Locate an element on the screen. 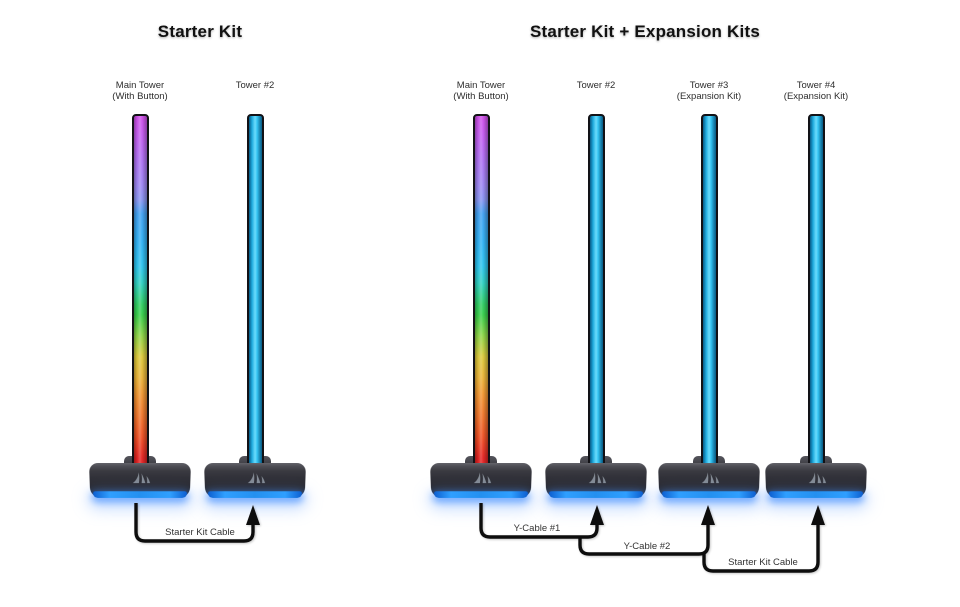 The height and width of the screenshot is (607, 960). tower-label: Tower #3 (Expansion Kit) is located at coordinates (709, 91).